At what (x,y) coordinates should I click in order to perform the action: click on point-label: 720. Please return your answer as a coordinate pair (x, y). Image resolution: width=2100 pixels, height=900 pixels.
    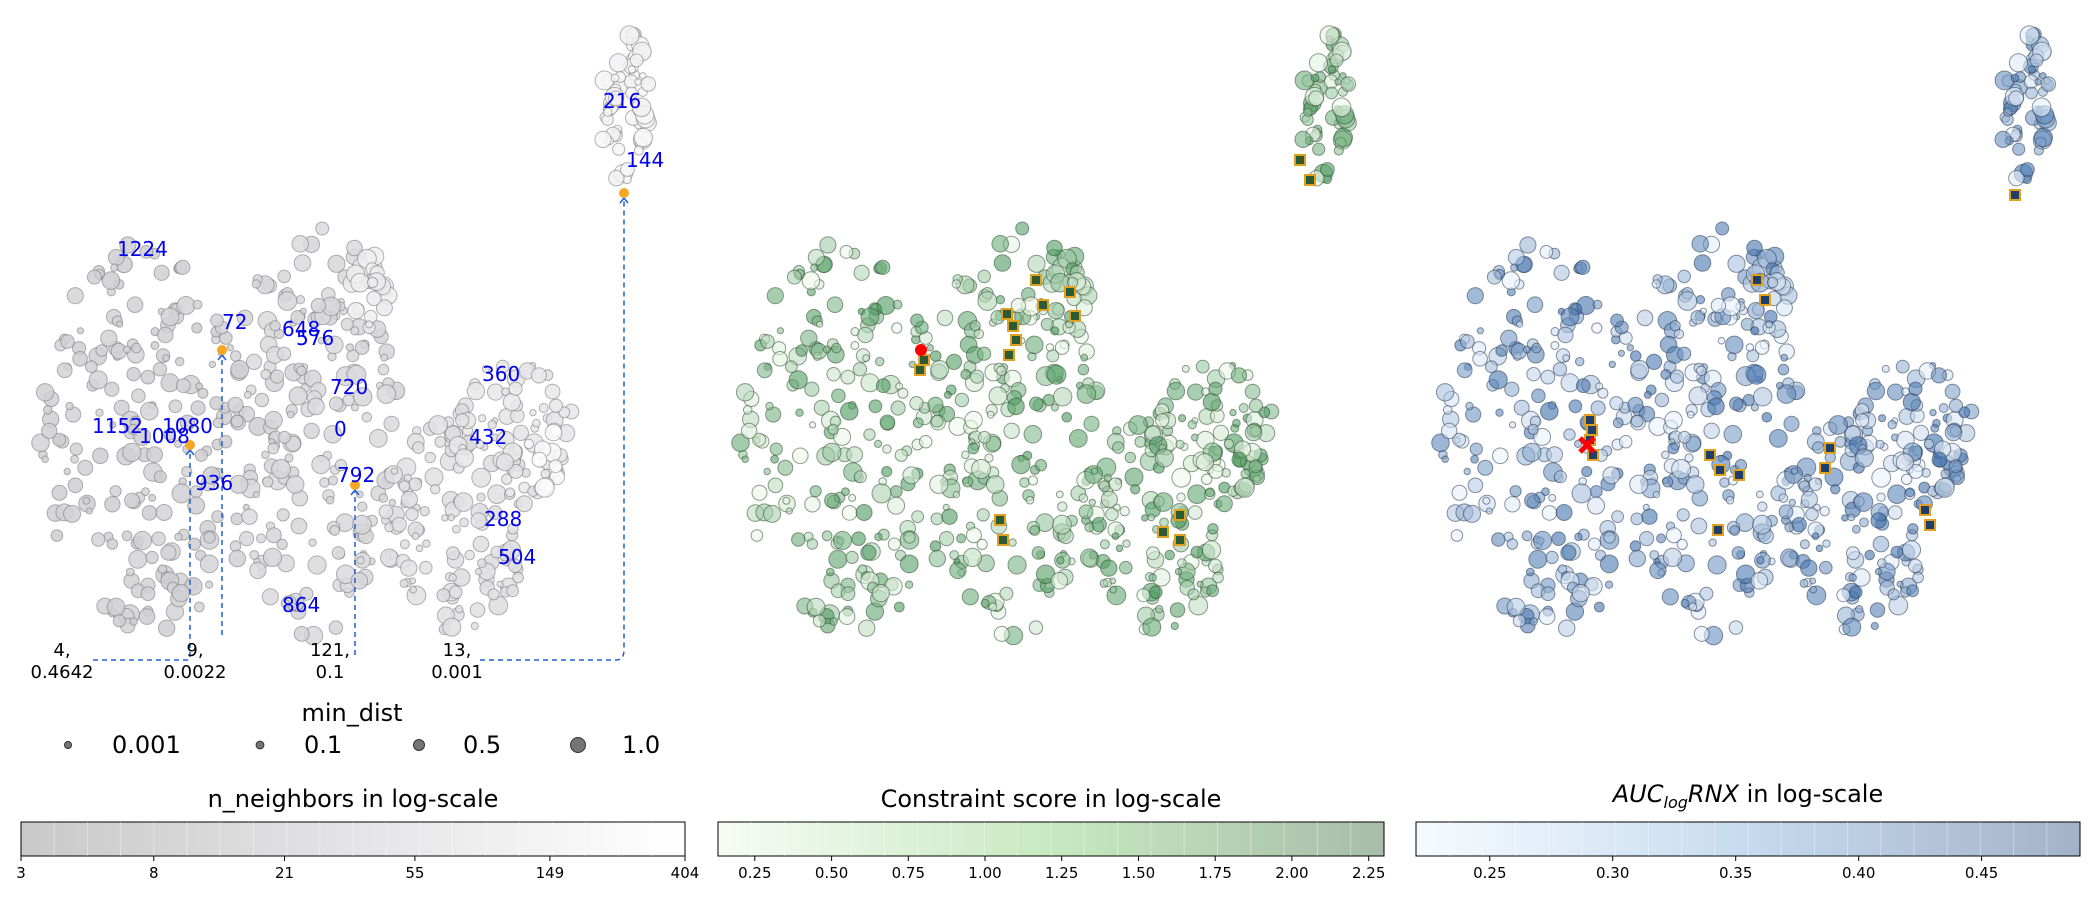
    Looking at the image, I should click on (349, 387).